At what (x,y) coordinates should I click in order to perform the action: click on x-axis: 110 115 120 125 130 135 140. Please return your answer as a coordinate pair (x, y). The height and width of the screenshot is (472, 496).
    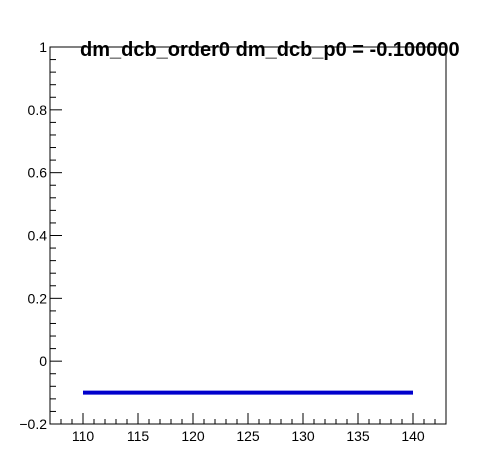
    Looking at the image, I should click on (248, 428).